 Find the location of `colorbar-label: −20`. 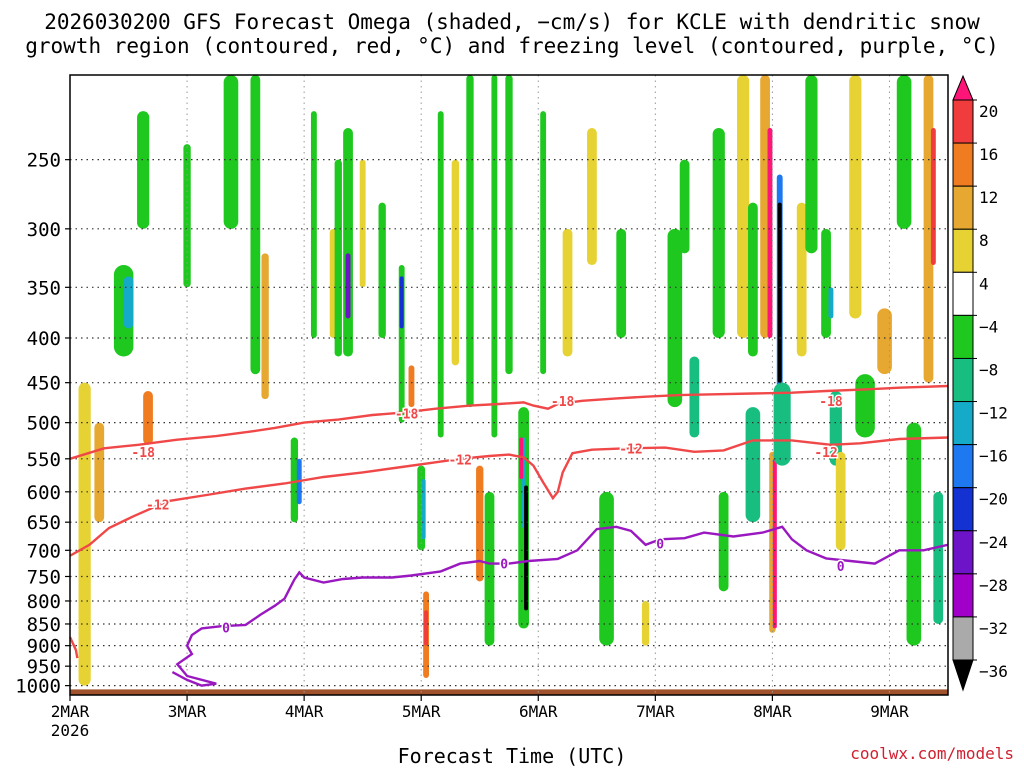

colorbar-label: −20 is located at coordinates (993, 499).